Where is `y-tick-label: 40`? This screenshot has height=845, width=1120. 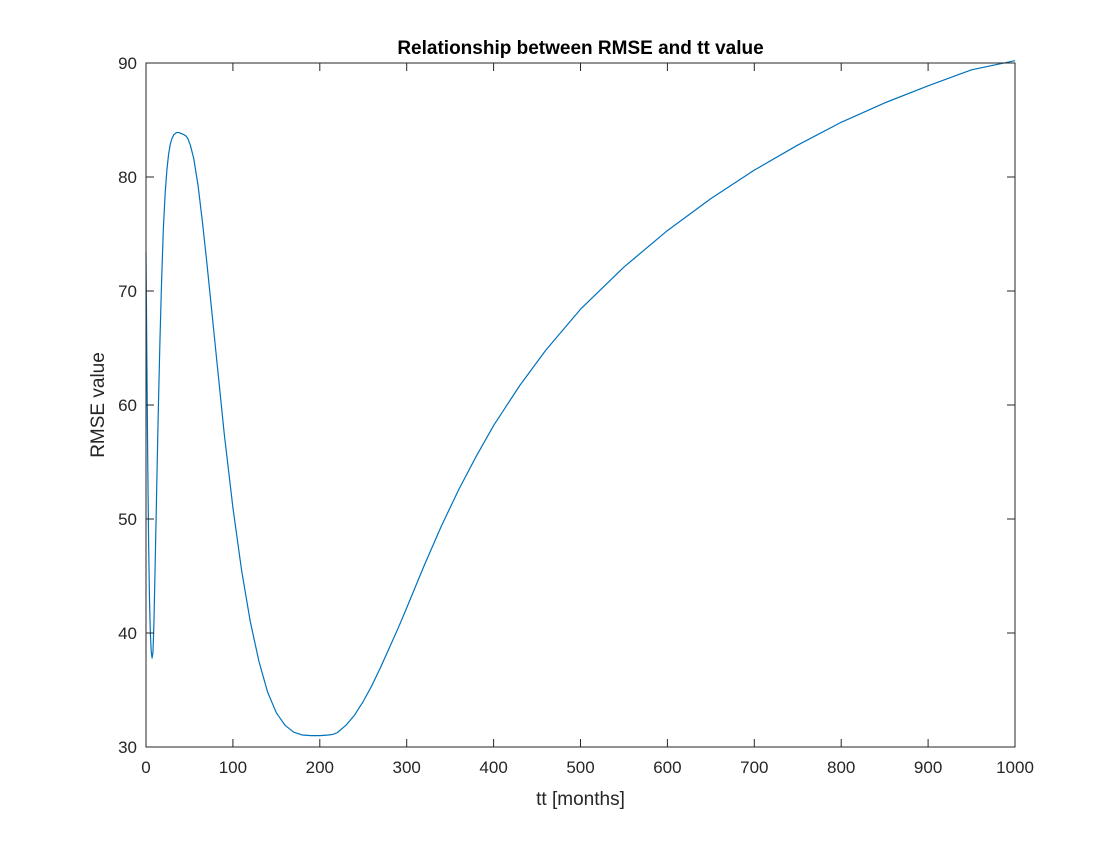 y-tick-label: 40 is located at coordinates (127, 633).